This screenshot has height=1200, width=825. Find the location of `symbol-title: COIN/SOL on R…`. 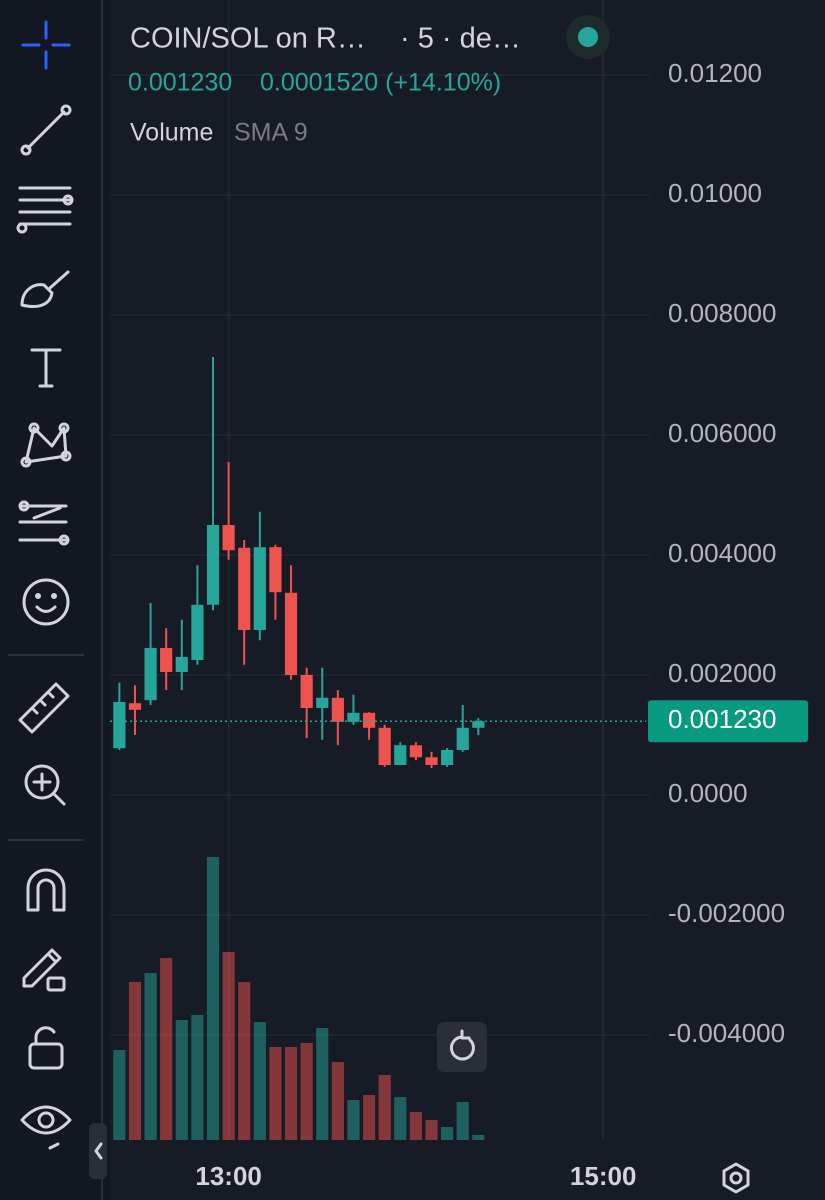

symbol-title: COIN/SOL on R… is located at coordinates (248, 39).